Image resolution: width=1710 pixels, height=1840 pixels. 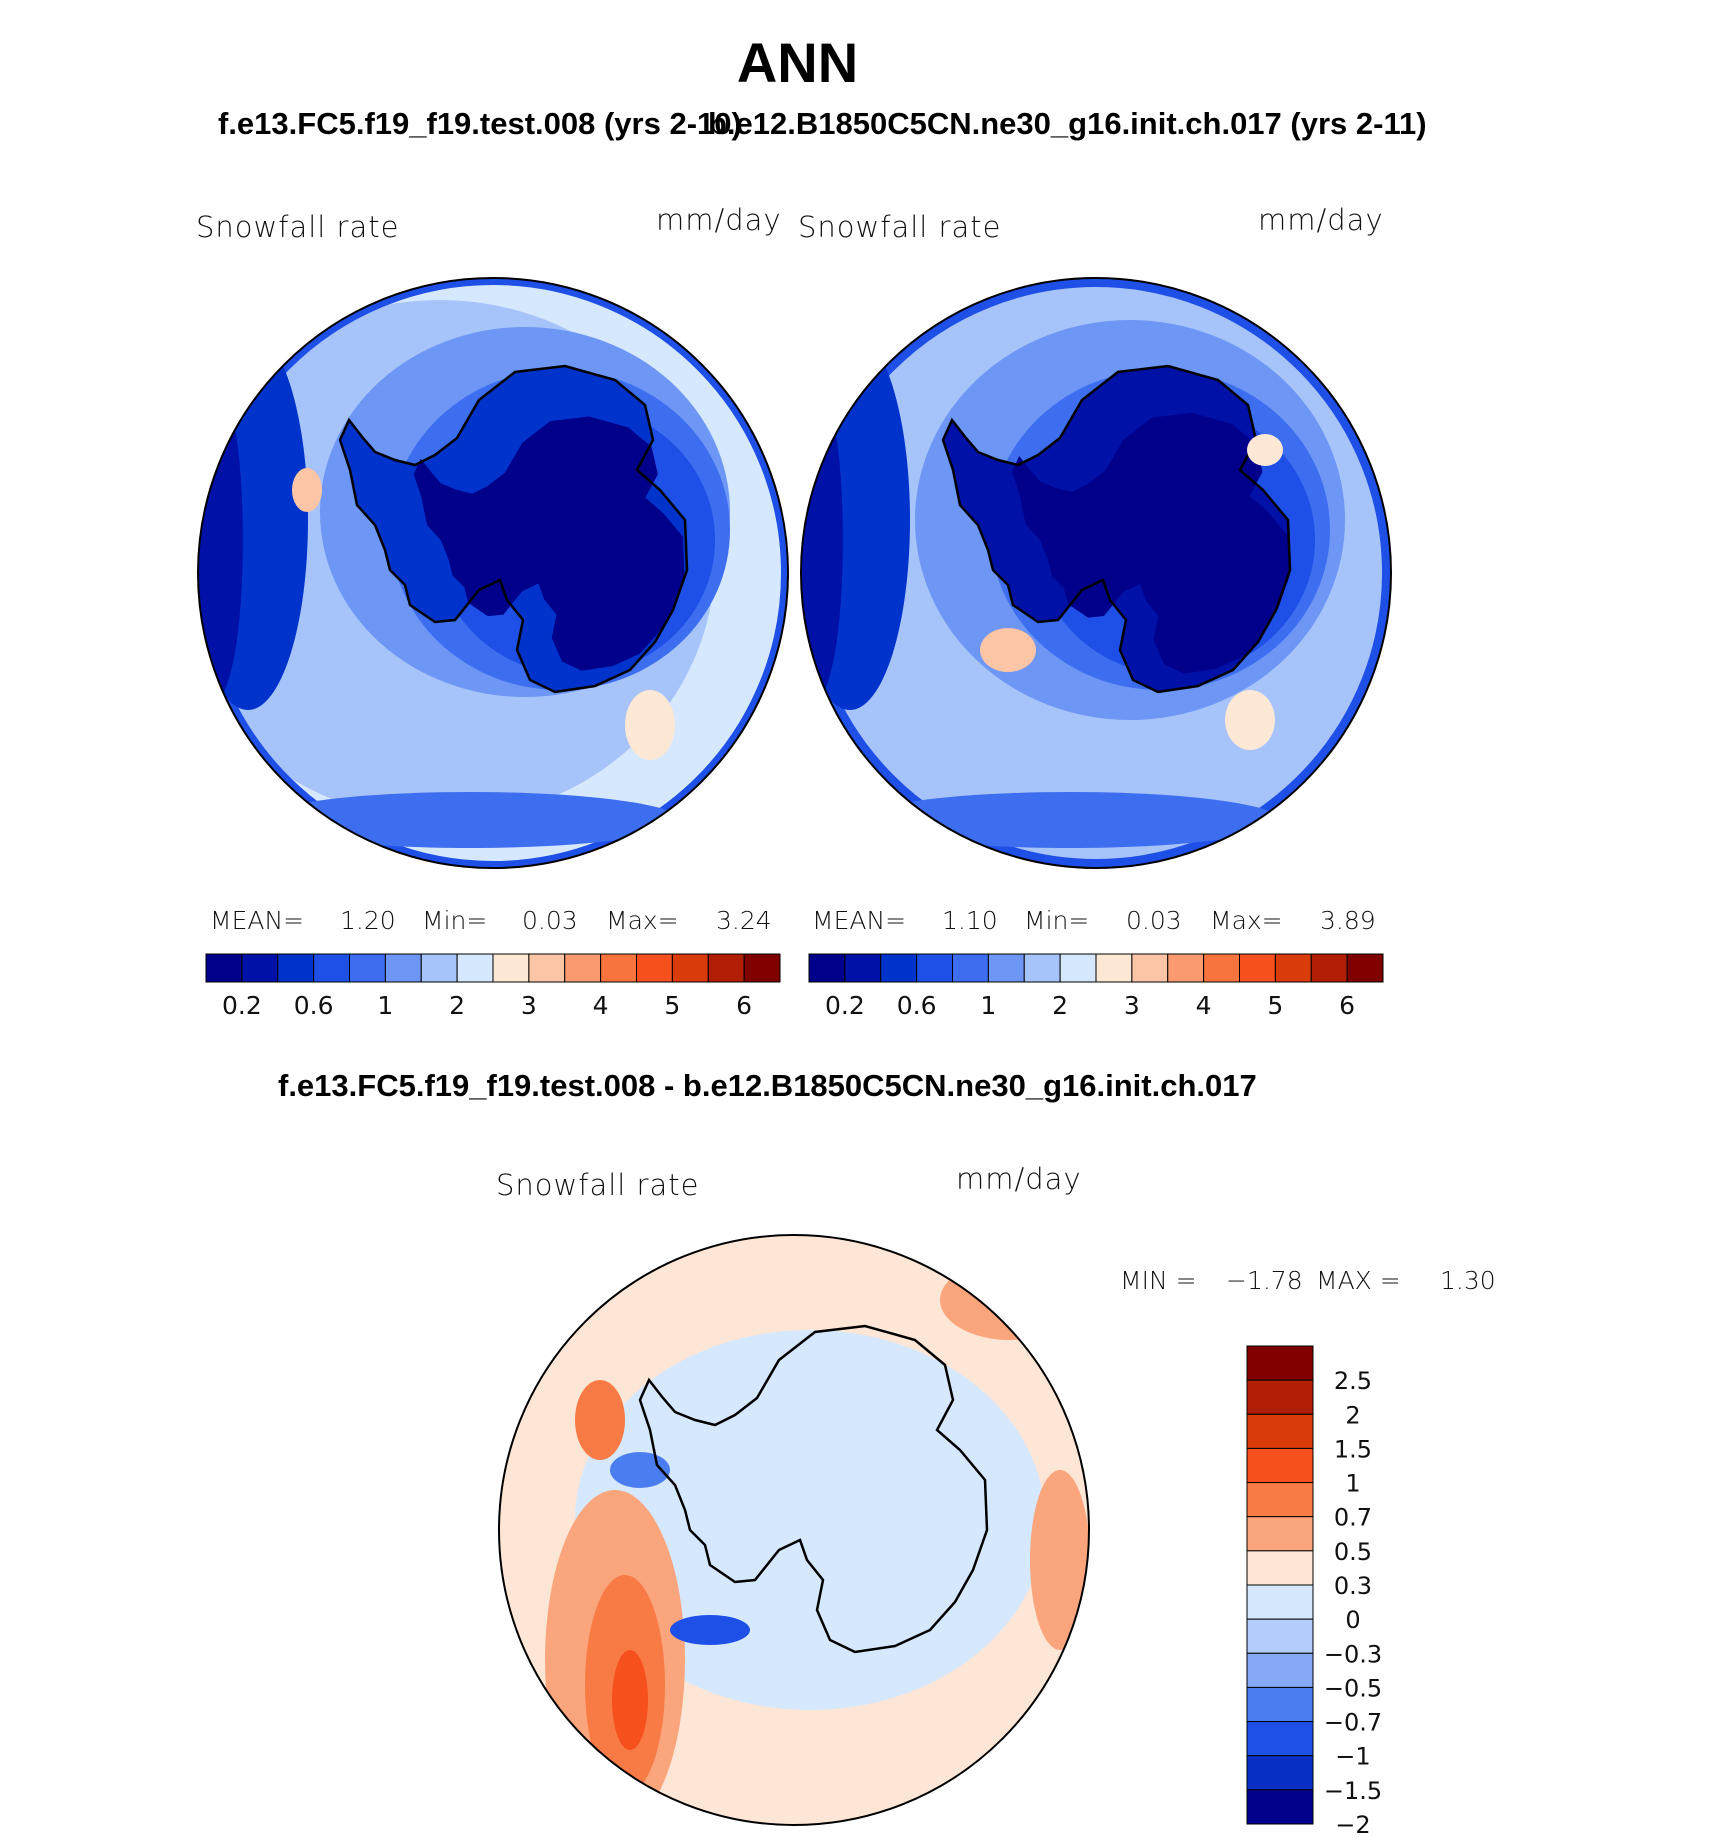 I want to click on panel1-colorbar-tick-label: 3, so click(x=529, y=1005).